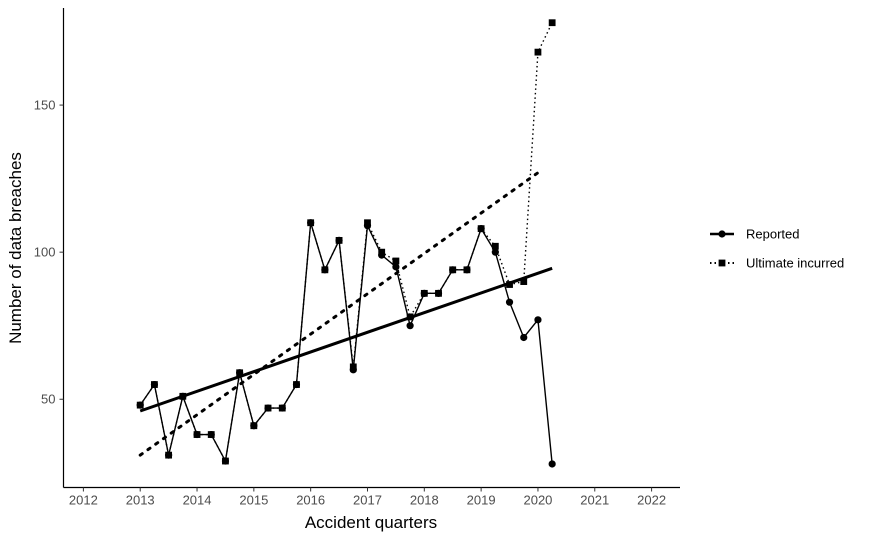 Image resolution: width=875 pixels, height=540 pixels. I want to click on x-tick-label: 2019, so click(481, 500).